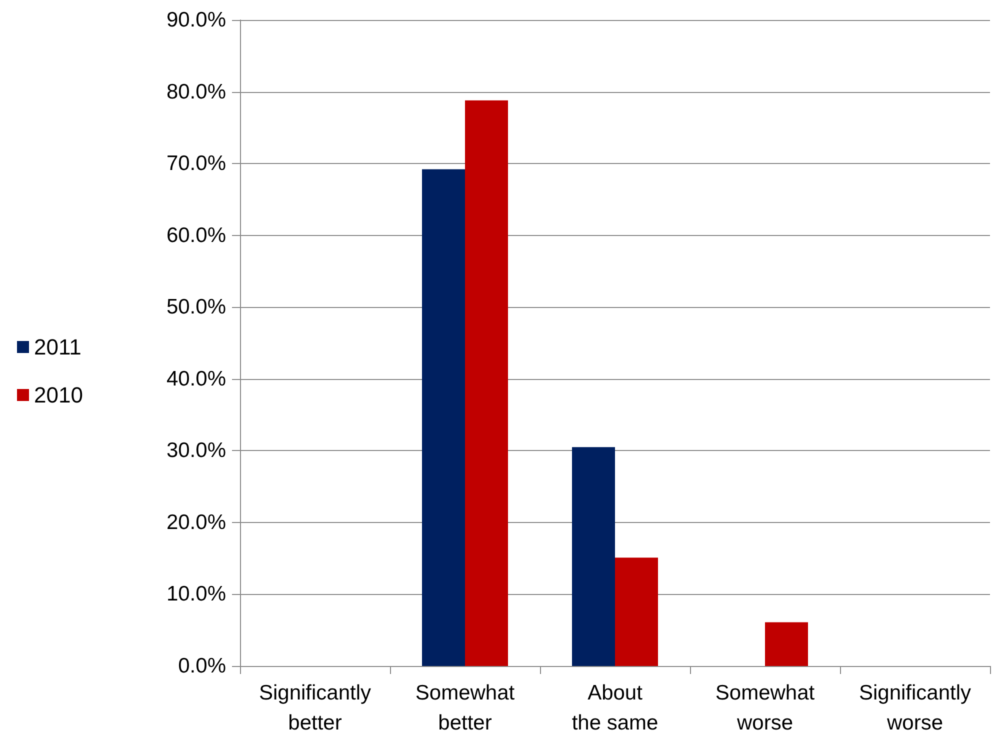  Describe the element at coordinates (915, 708) in the screenshot. I see `x-tick-label: Significantly worse` at that location.